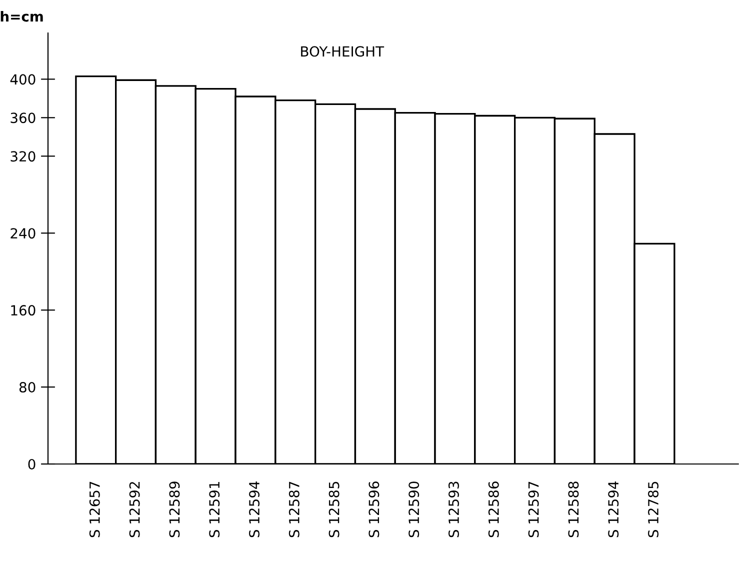 Image resolution: width=739 pixels, height=562 pixels. I want to click on x-tick-label: S 12586, so click(493, 510).